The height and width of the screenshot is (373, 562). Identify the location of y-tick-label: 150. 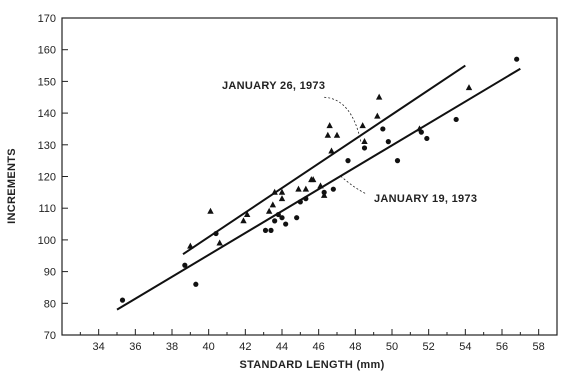
(47, 82).